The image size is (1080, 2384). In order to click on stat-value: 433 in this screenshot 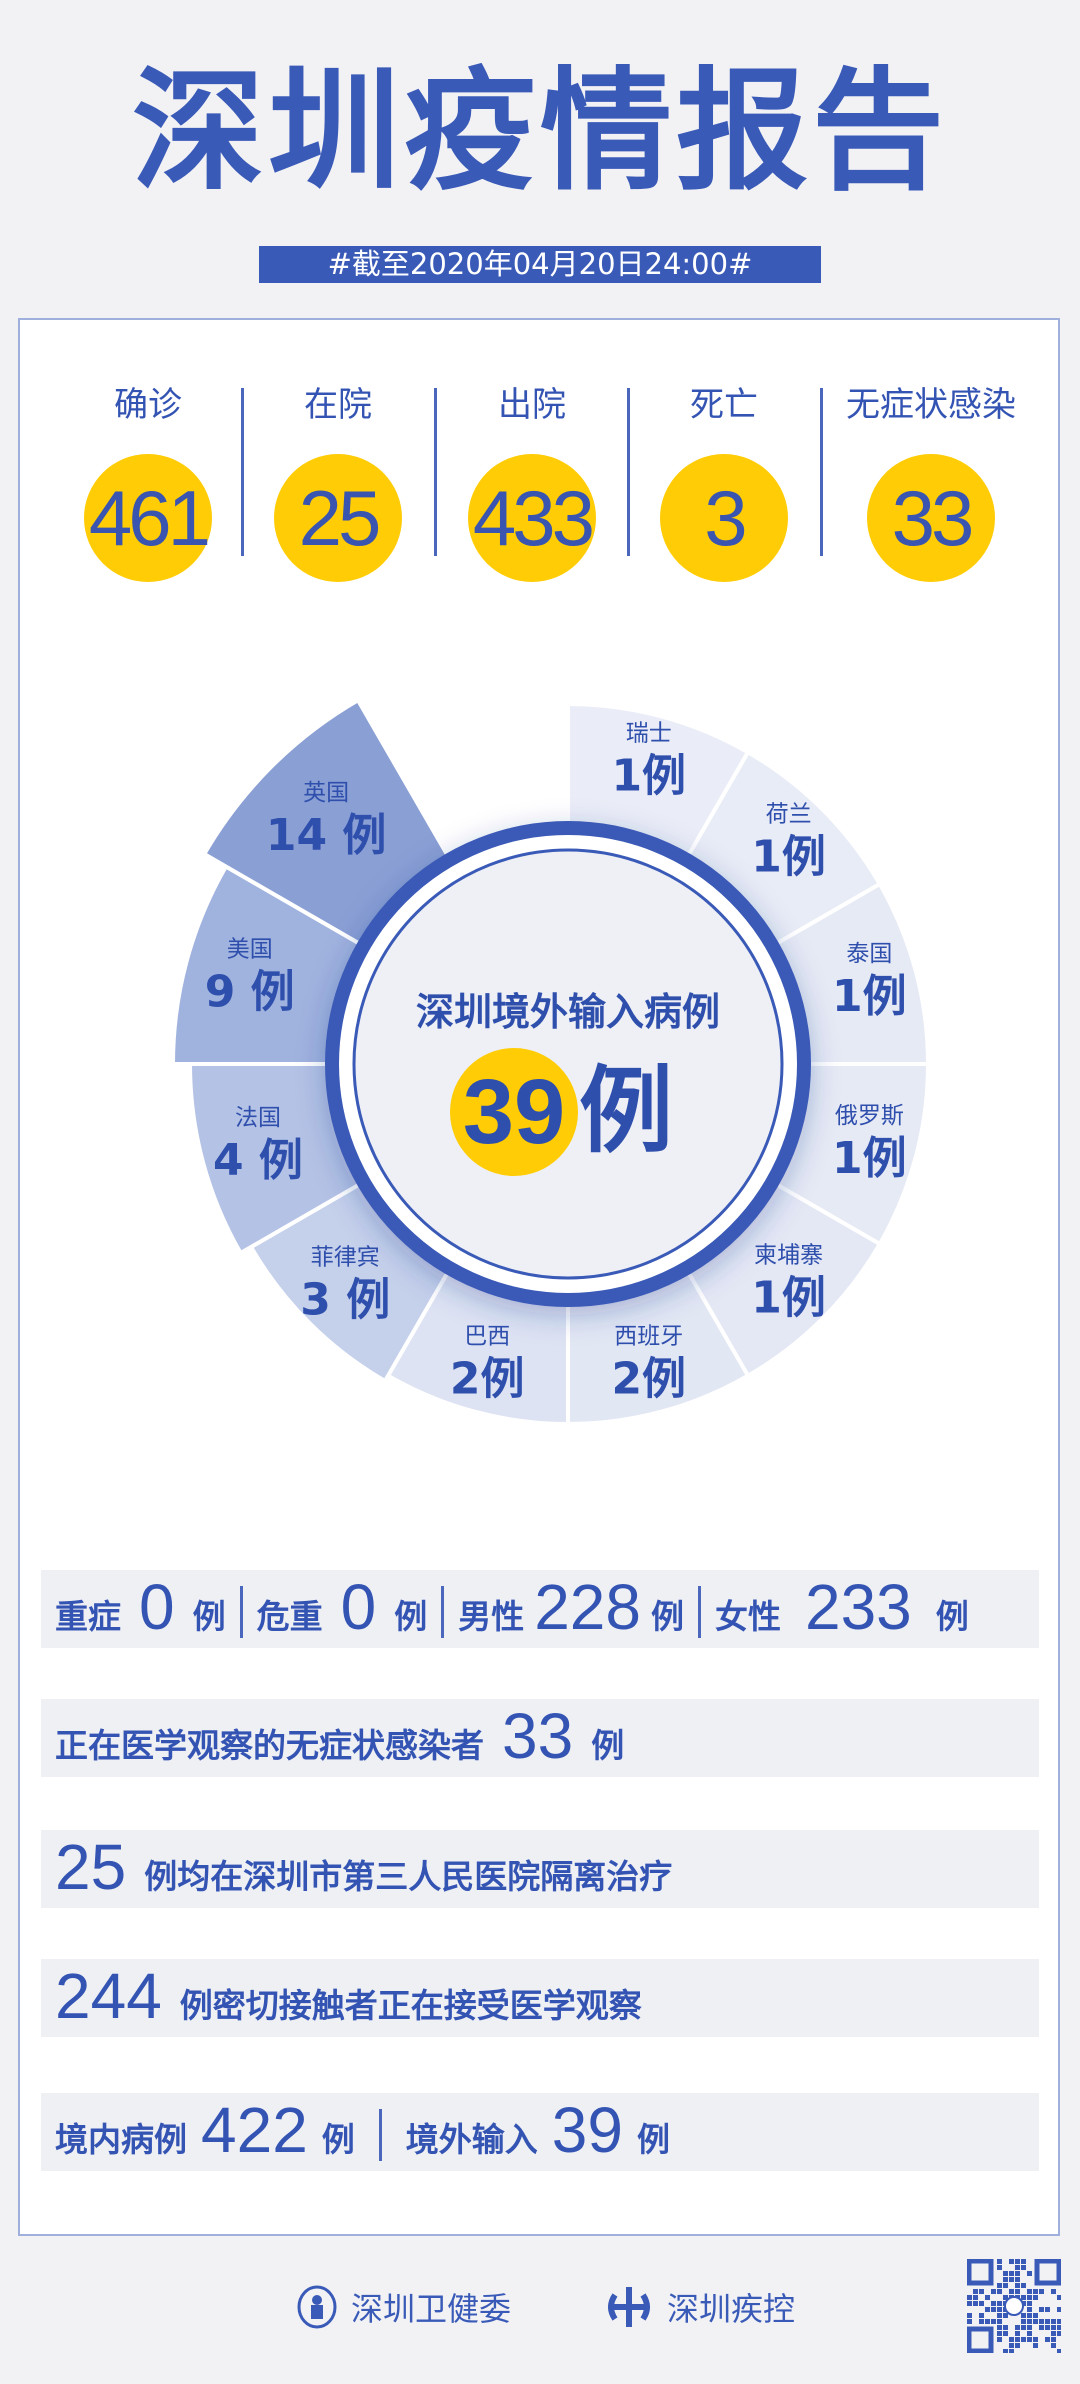, I will do `click(532, 518)`.